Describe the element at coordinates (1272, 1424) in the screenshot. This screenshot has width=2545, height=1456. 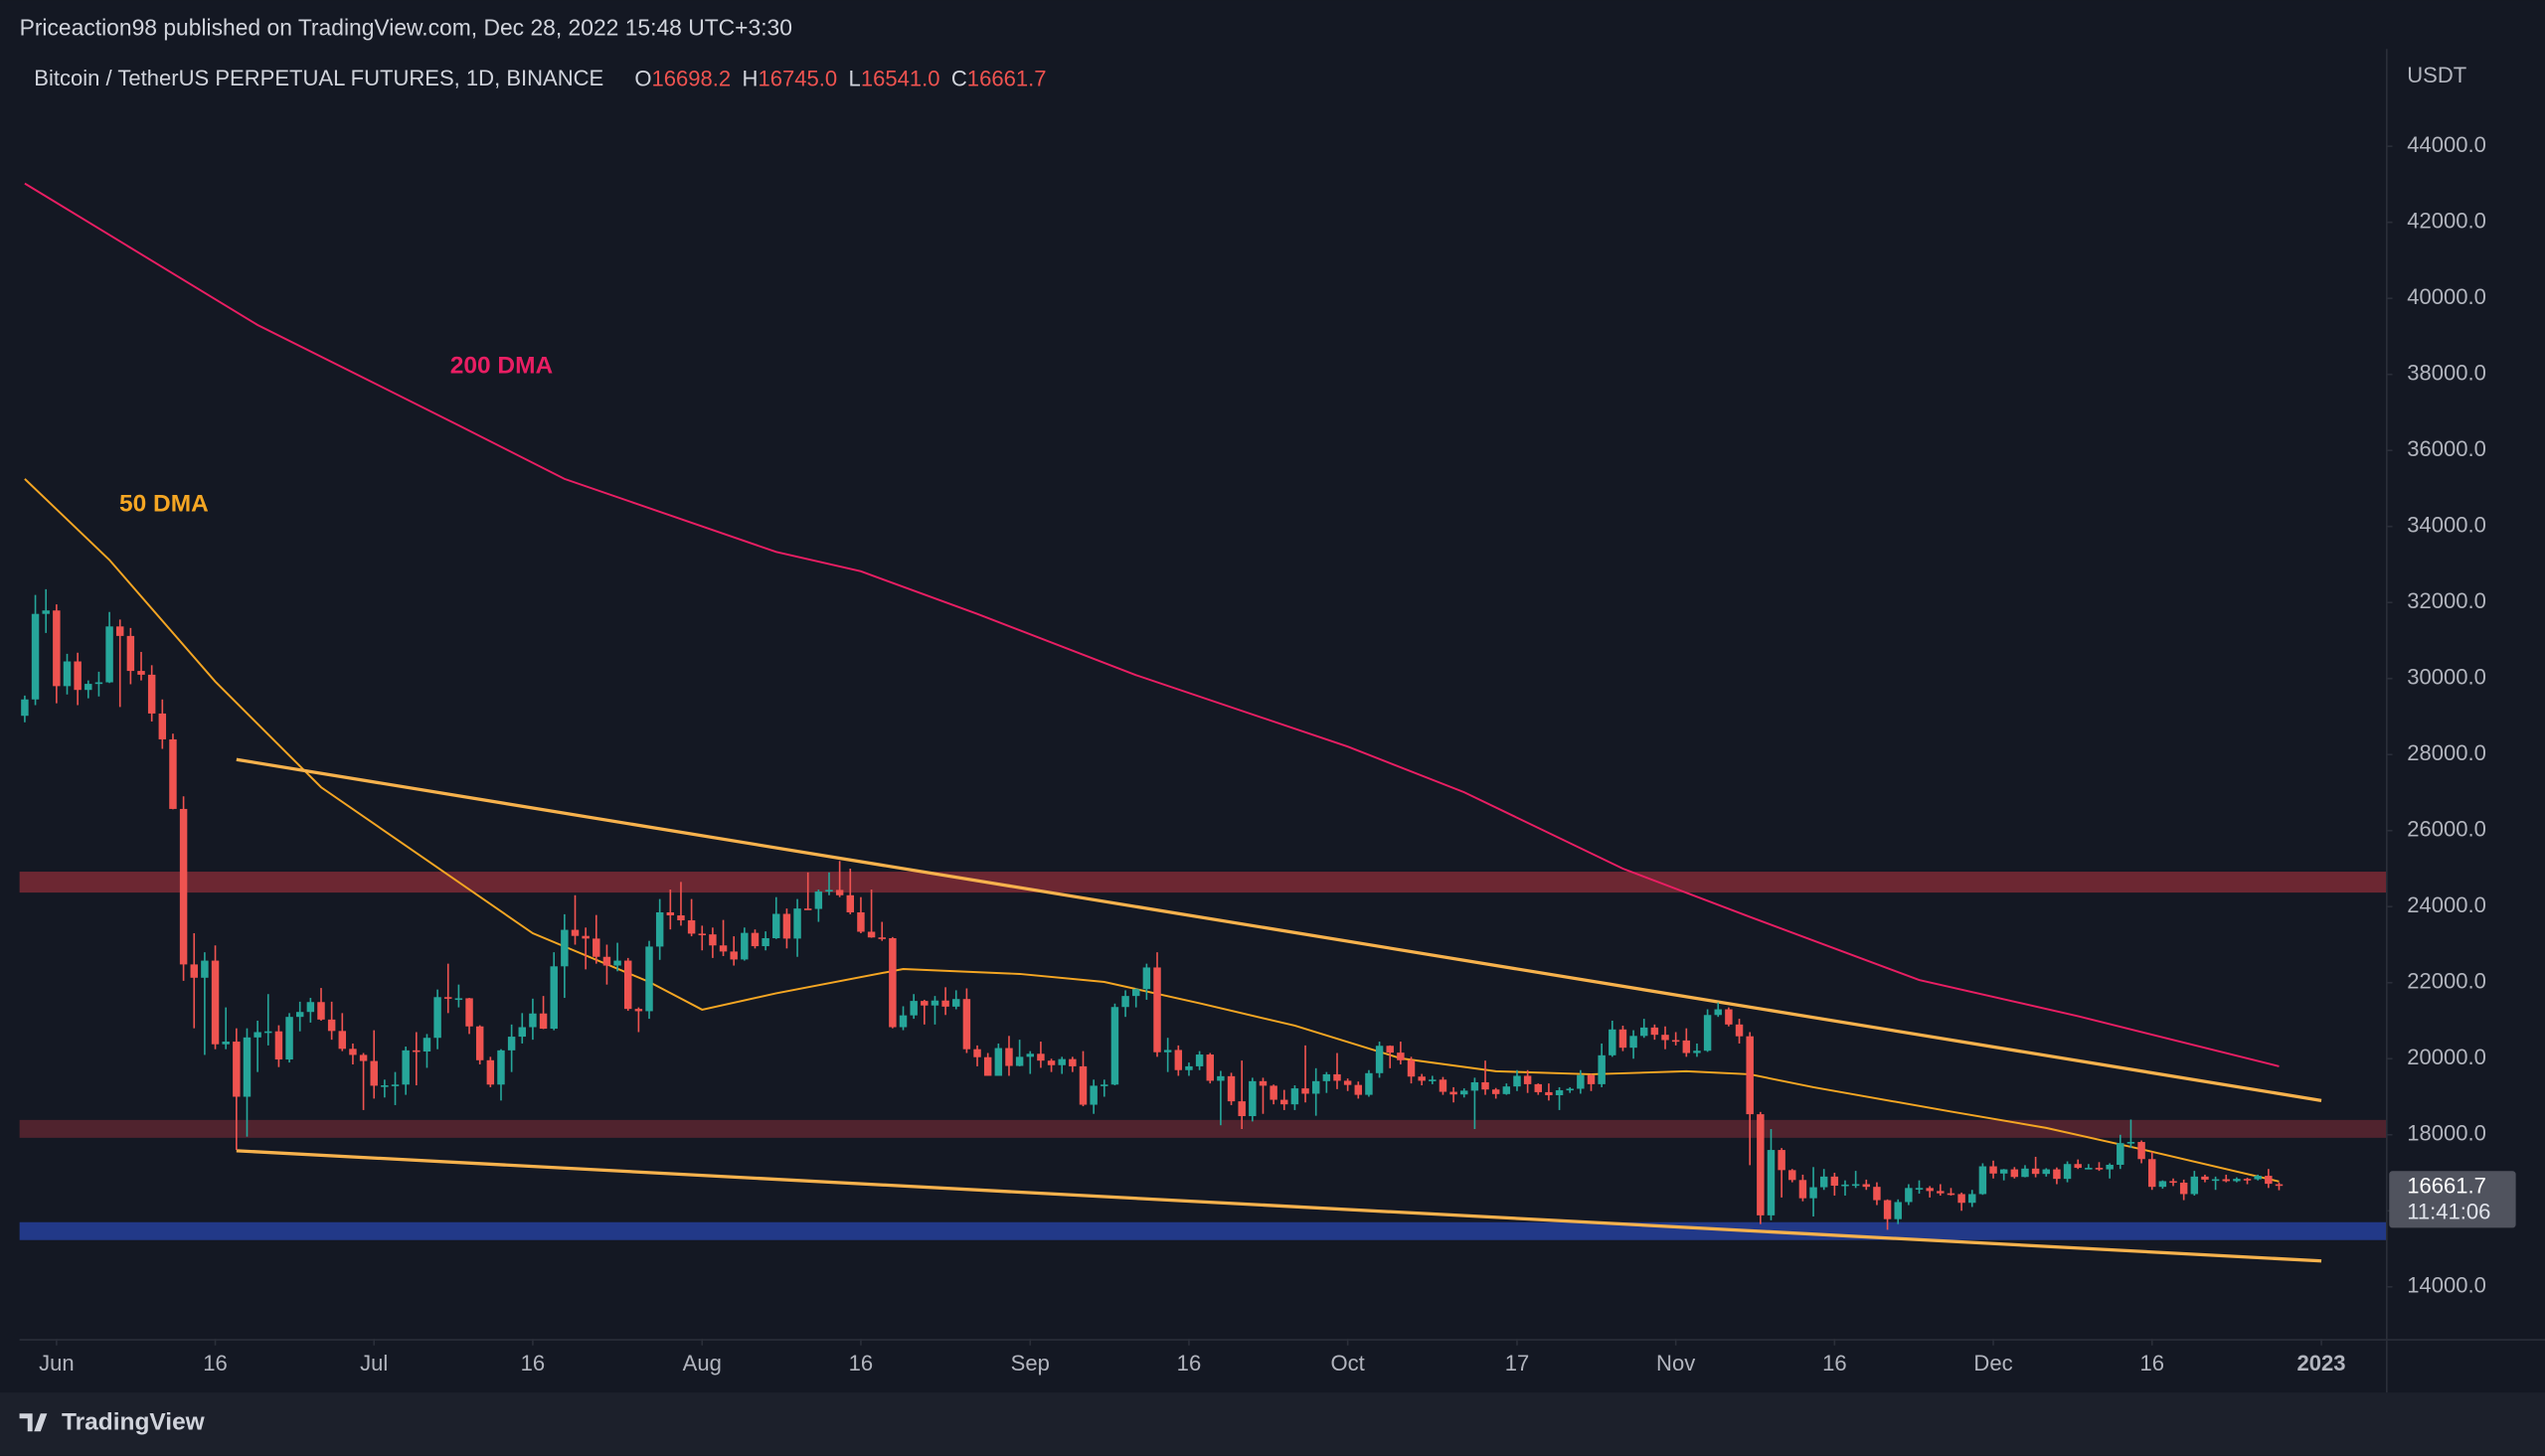
I see `footer-bar` at that location.